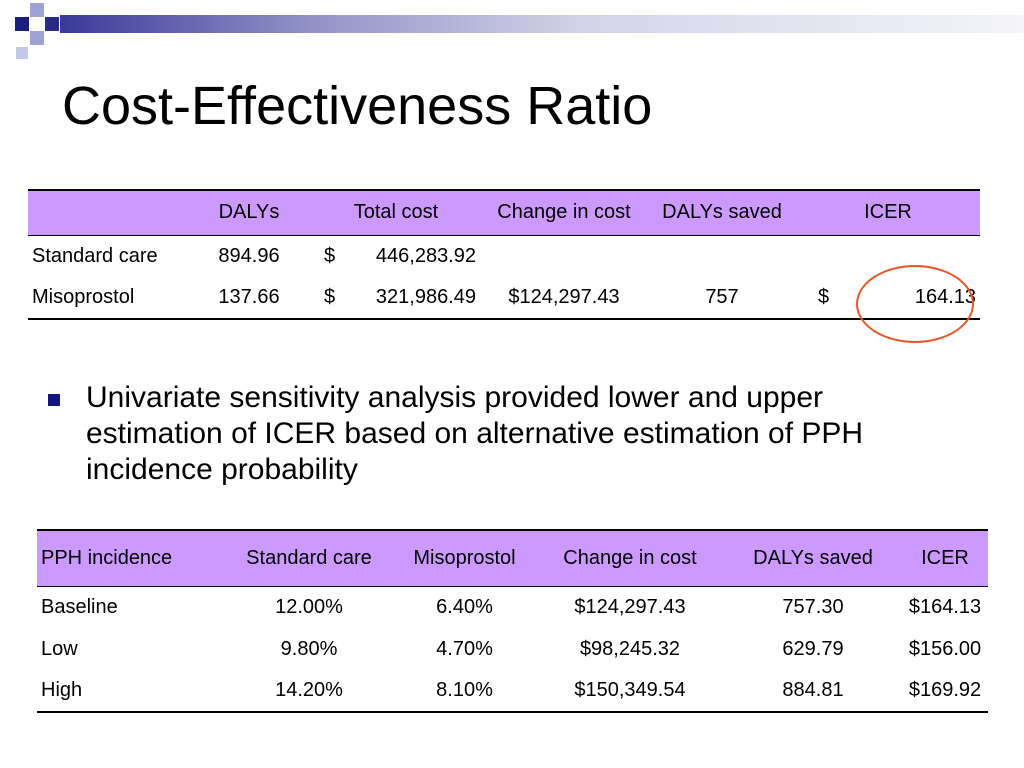 This screenshot has width=1024, height=768. What do you see at coordinates (915, 304) in the screenshot?
I see `icer-highlight-ellipse` at bounding box center [915, 304].